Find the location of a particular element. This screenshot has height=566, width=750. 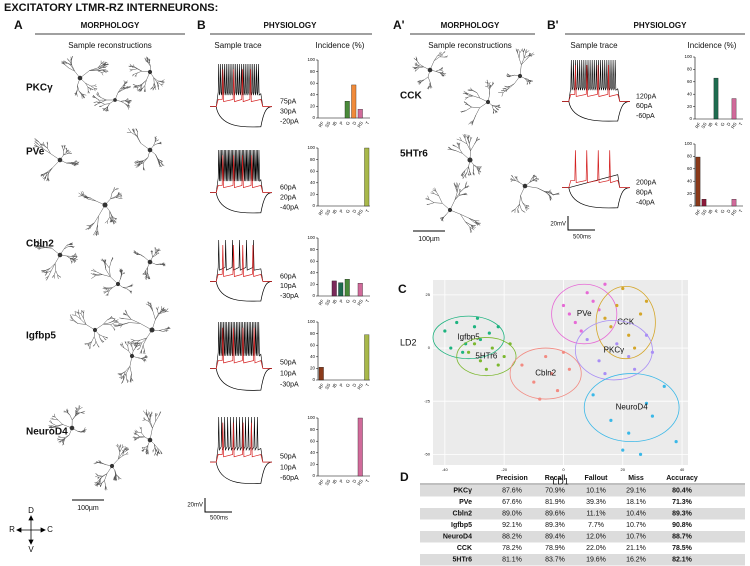

table-header: Precision is located at coordinates (512, 478).